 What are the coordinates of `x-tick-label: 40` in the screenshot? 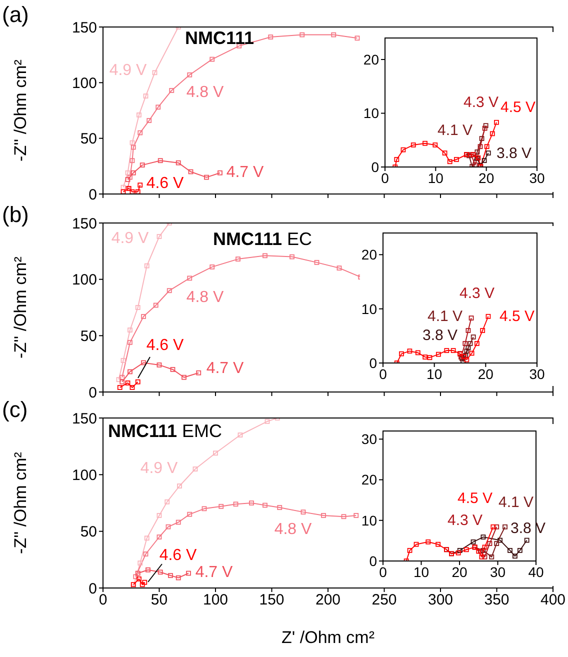 It's located at (536, 572).